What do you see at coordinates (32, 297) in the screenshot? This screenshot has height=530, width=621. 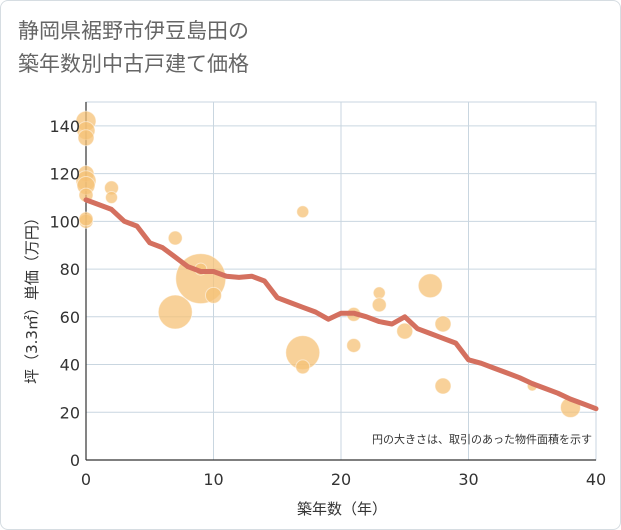 I see `y-axis-title: 坪（3.3㎡）単価（万円）` at bounding box center [32, 297].